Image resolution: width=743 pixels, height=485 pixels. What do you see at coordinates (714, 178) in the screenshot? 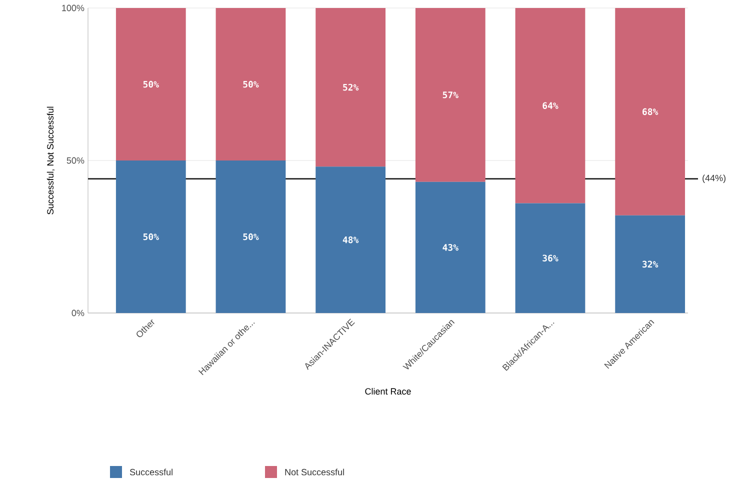
I see `ref-line-label: (44%)` at bounding box center [714, 178].